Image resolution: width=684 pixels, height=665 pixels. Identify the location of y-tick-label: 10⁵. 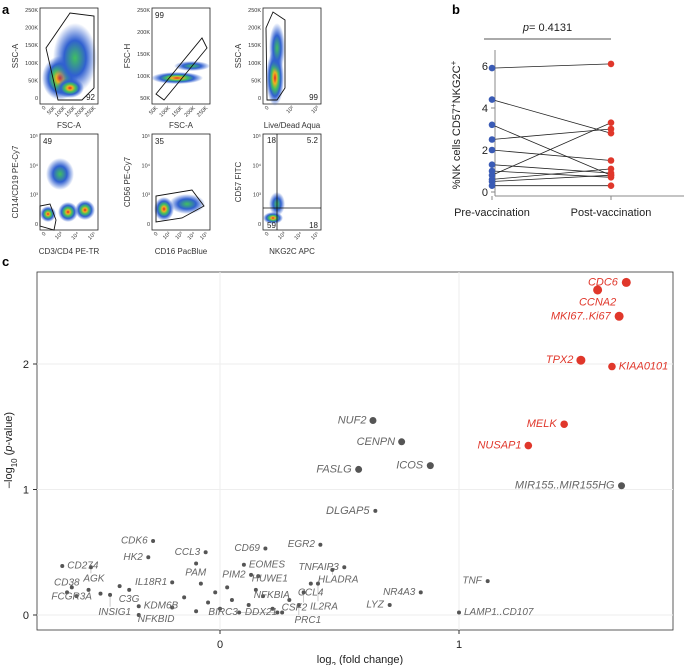
(146, 136).